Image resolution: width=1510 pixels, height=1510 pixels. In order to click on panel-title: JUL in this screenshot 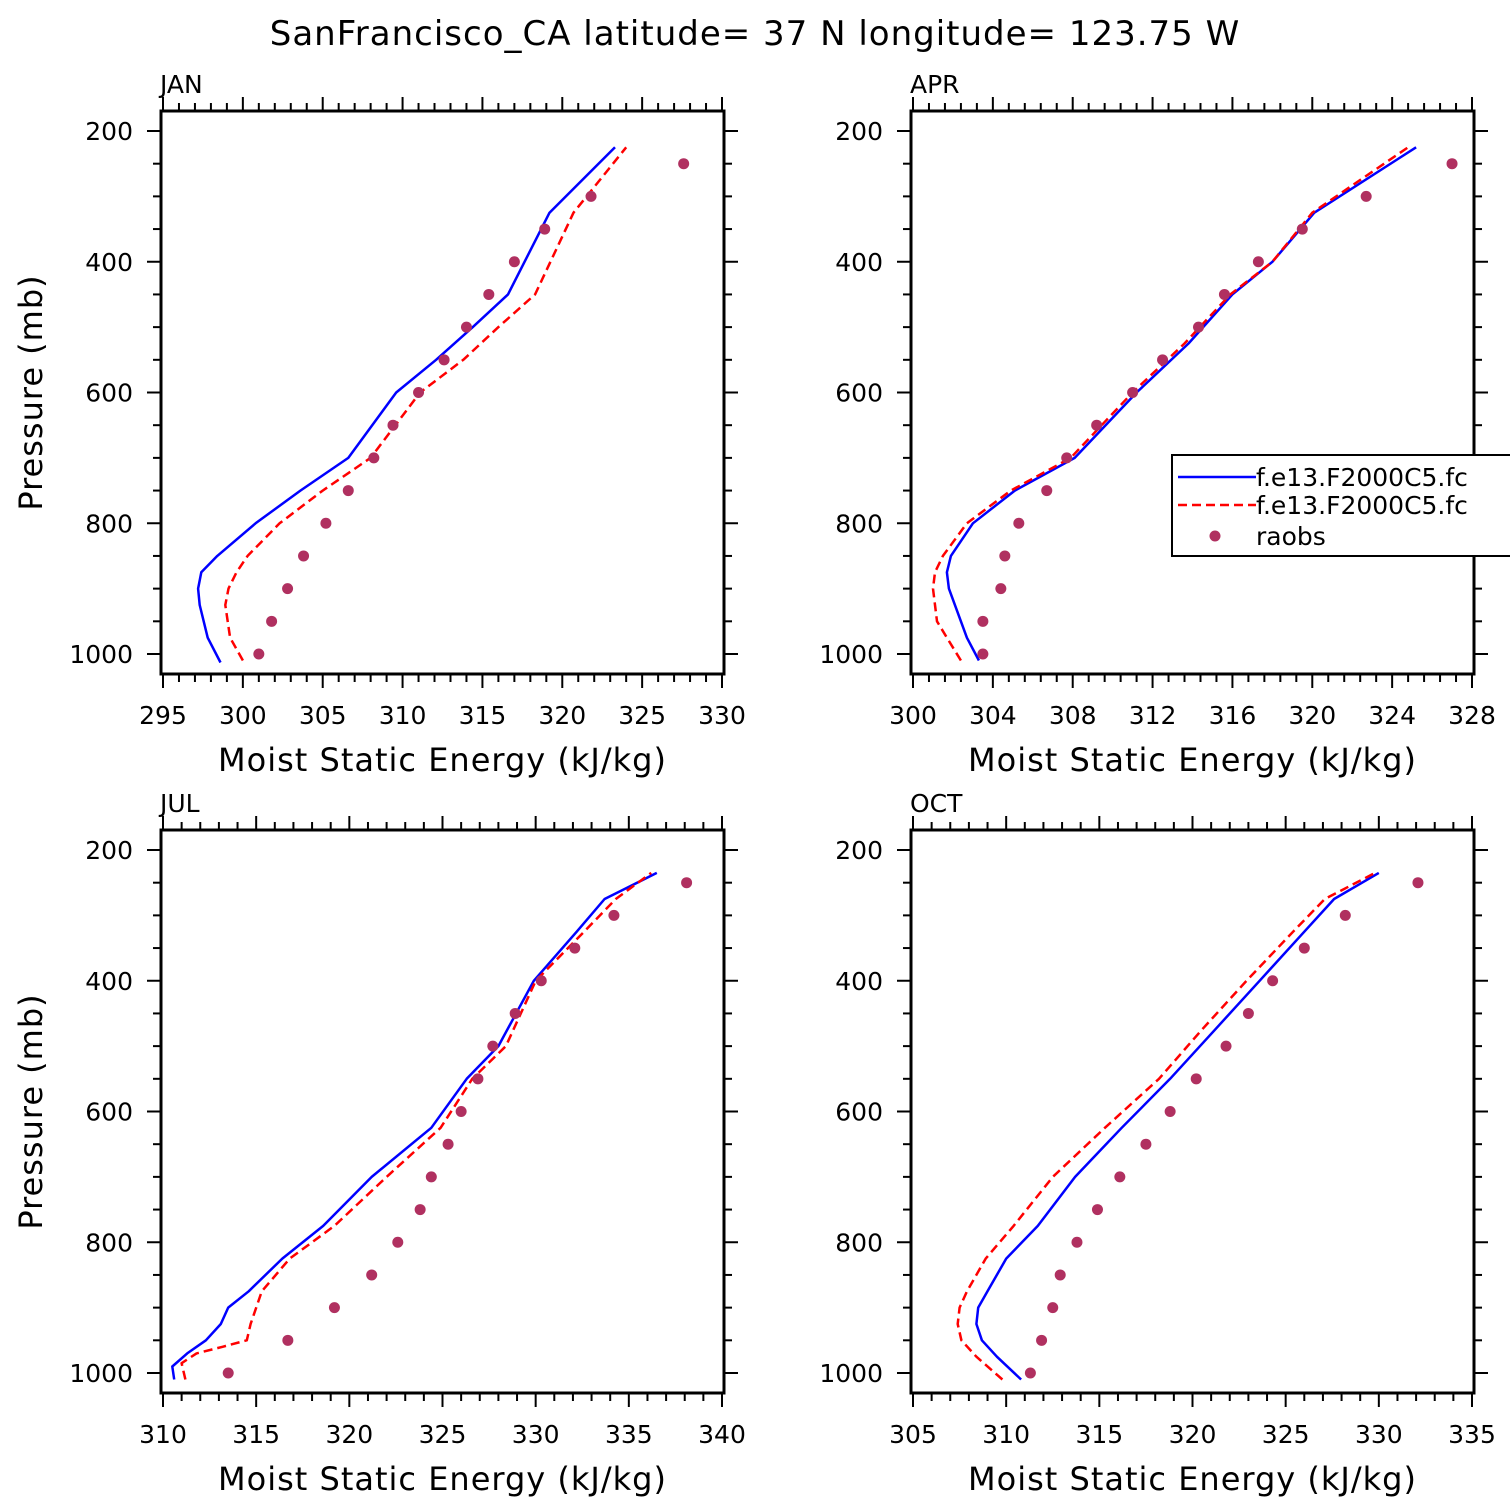, I will do `click(179, 803)`.